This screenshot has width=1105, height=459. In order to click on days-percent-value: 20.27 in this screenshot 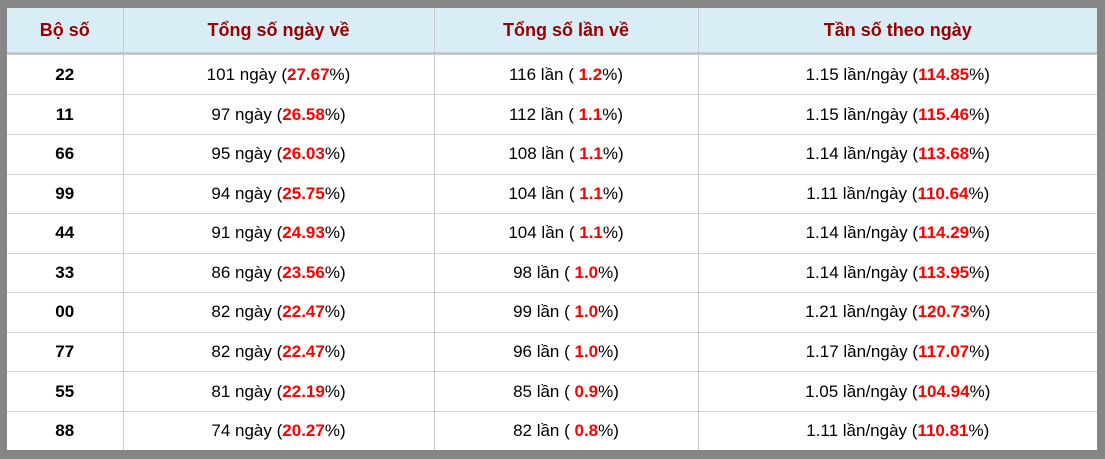, I will do `click(303, 430)`.